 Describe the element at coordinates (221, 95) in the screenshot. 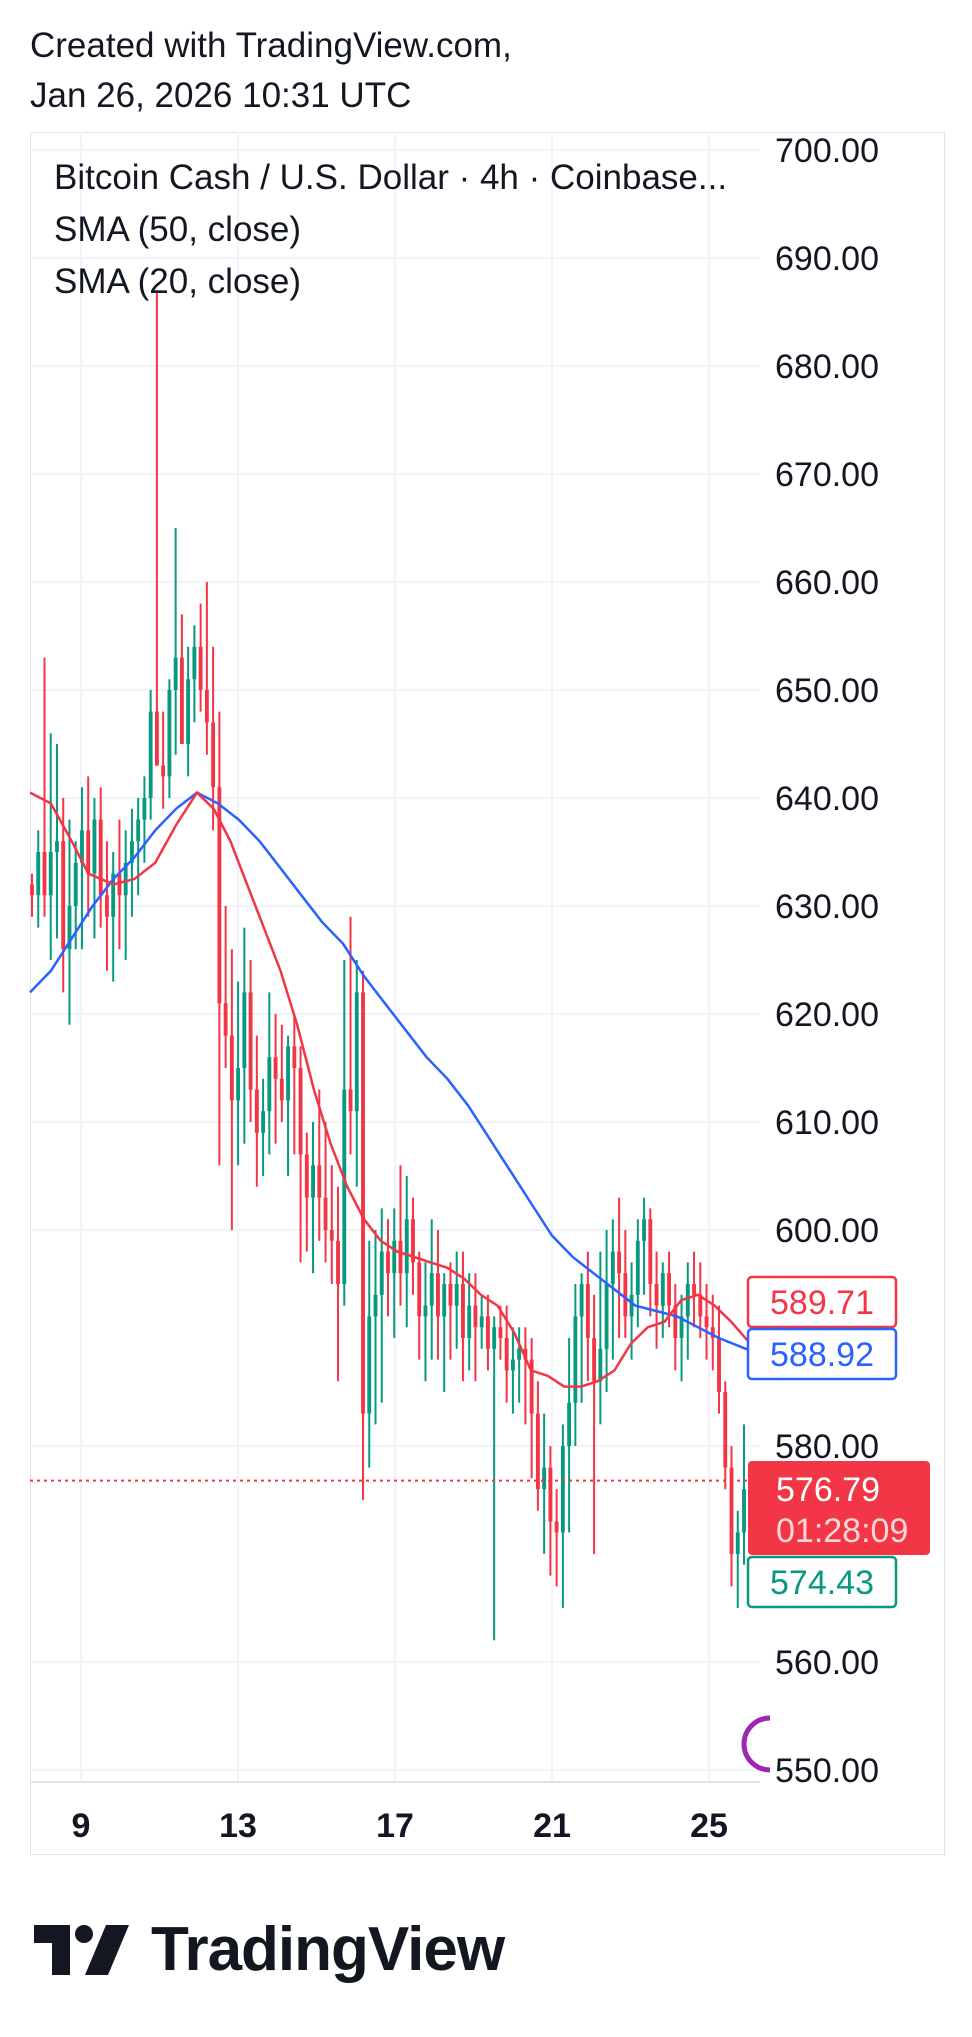

I see `snapshot-timestamp: Jan 26, 2026 10:31 UTC` at that location.